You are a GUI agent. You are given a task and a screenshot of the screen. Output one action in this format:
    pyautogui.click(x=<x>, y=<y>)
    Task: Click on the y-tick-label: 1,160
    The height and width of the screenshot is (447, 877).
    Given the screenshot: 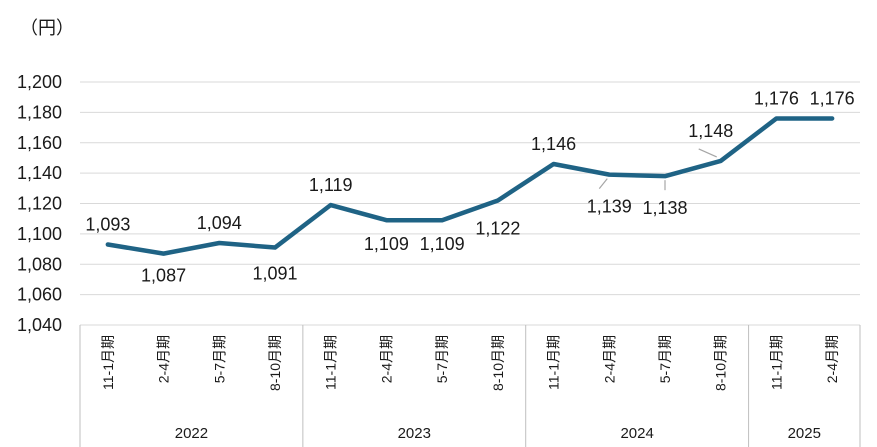 What is the action you would take?
    pyautogui.click(x=39, y=143)
    